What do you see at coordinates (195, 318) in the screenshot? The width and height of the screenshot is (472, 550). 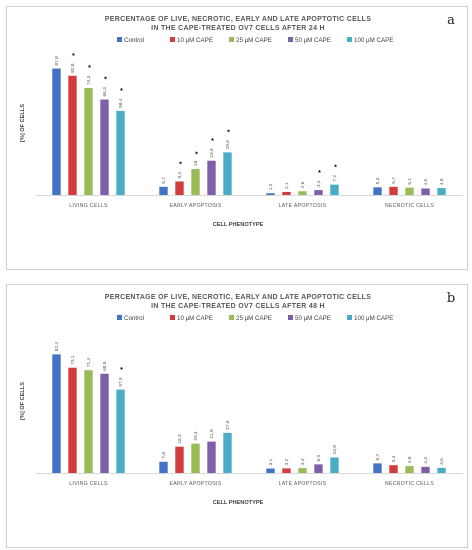 I see `legend-label-1: 10 µM CAPE` at bounding box center [195, 318].